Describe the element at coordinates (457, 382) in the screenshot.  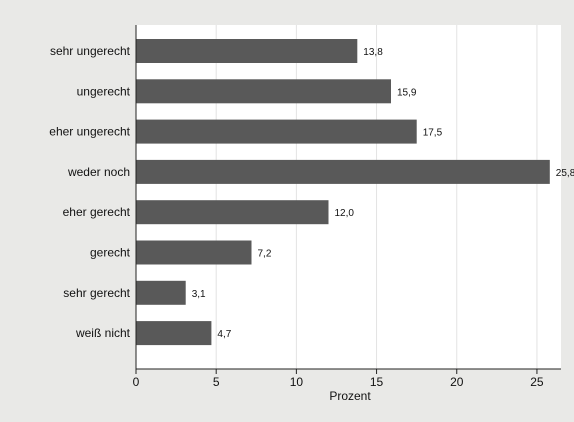
I see `x-tick-label: 20` at that location.